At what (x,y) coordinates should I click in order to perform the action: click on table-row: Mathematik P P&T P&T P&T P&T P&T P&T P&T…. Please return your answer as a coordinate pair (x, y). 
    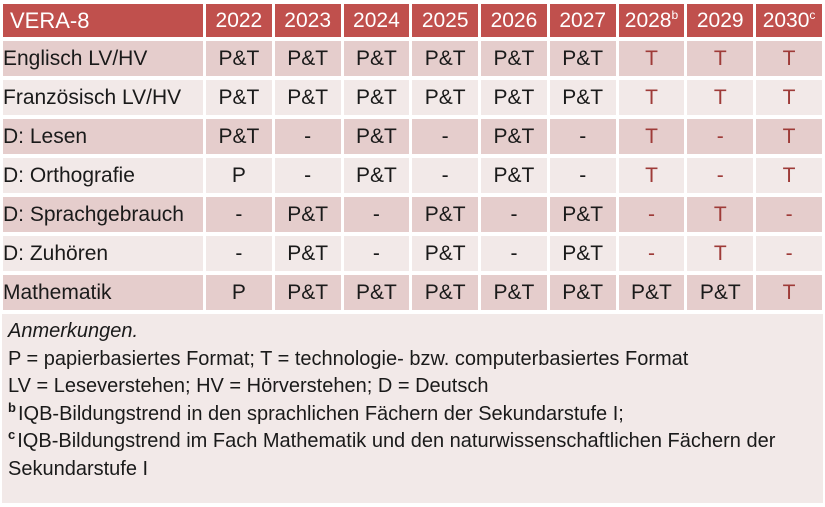
    Looking at the image, I should click on (412, 292).